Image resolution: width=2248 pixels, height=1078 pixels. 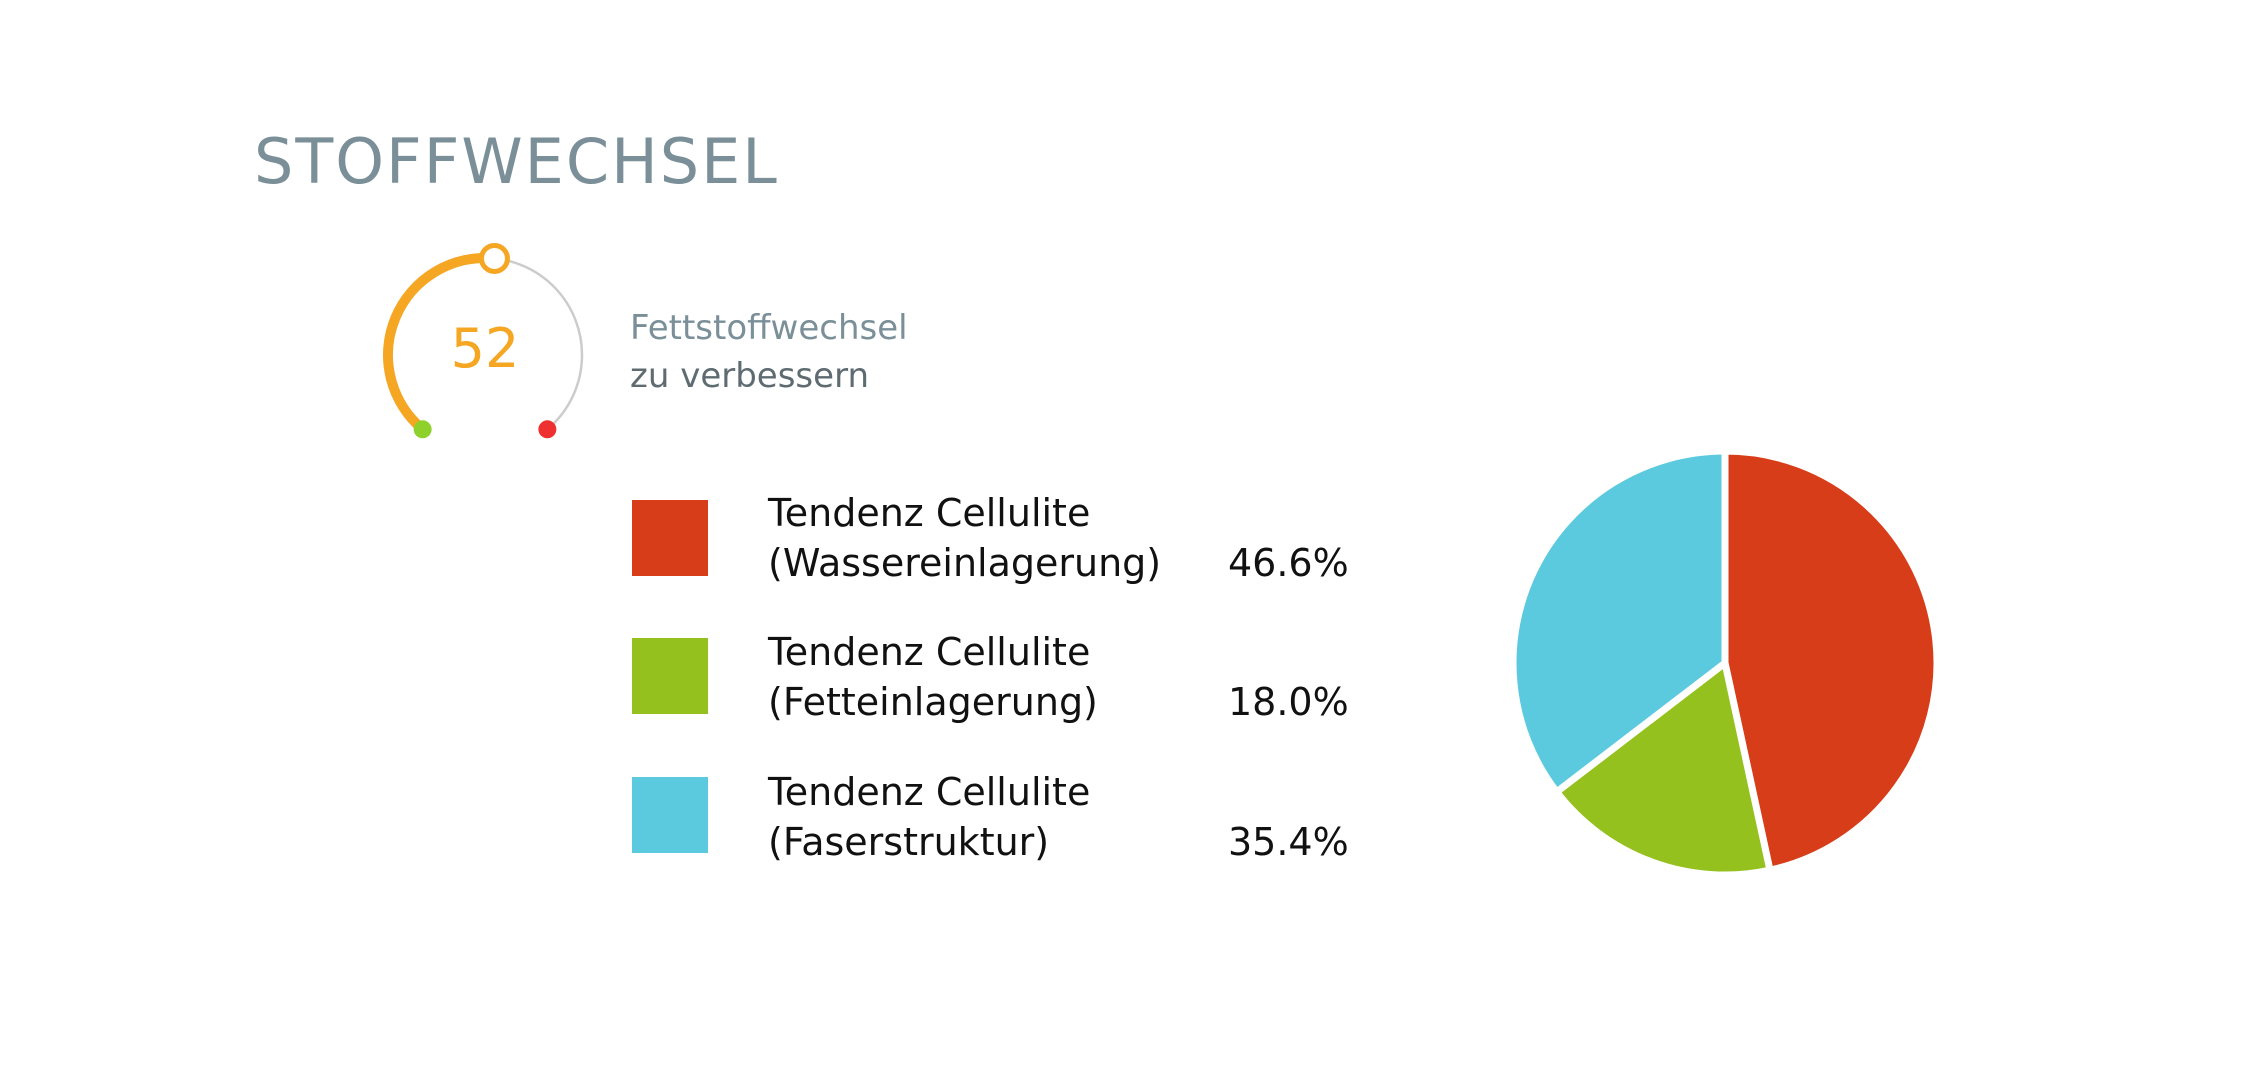 What do you see at coordinates (933, 677) in the screenshot?
I see `legend-label-fetteinlagerung: Tendenz Cellulite (Fetteinlagerung)` at bounding box center [933, 677].